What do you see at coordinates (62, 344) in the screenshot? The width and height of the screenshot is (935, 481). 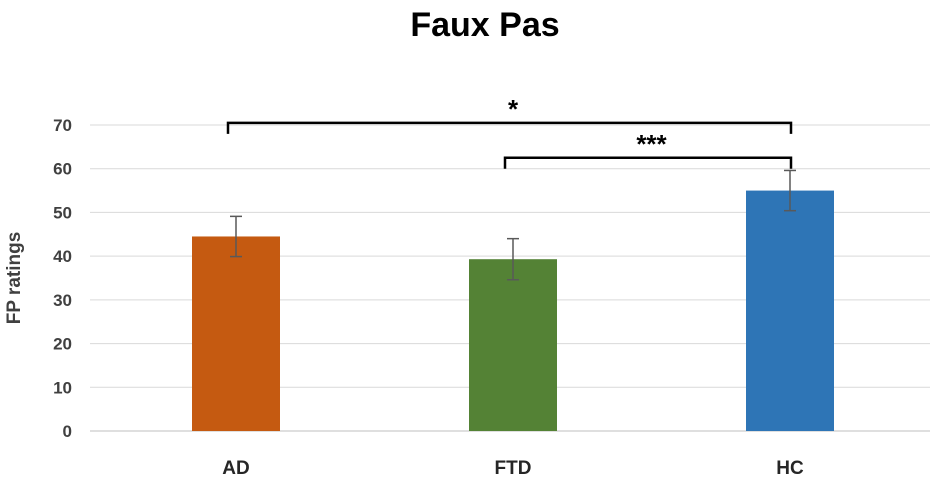 I see `y-tick-label: 20` at bounding box center [62, 344].